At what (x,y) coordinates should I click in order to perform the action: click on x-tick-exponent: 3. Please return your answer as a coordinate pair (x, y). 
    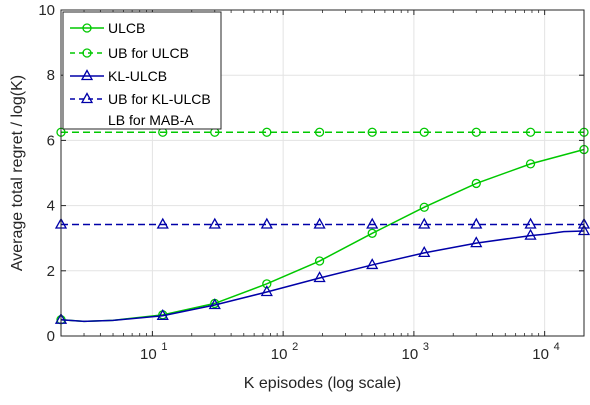
    Looking at the image, I should click on (426, 347).